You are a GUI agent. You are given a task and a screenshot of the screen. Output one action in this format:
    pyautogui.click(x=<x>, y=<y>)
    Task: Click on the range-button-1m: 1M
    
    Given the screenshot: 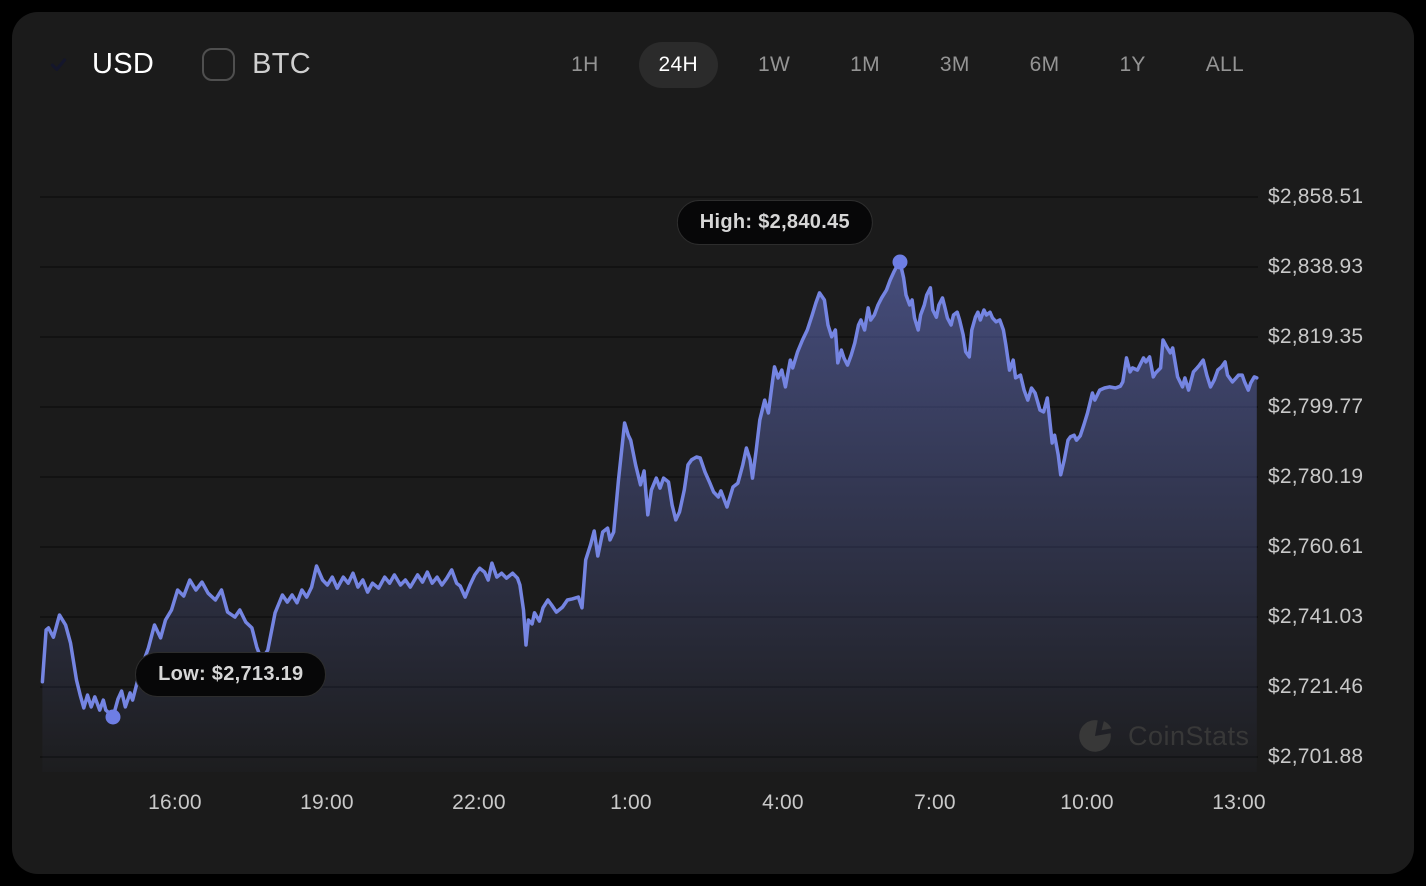 What is the action you would take?
    pyautogui.click(x=865, y=65)
    